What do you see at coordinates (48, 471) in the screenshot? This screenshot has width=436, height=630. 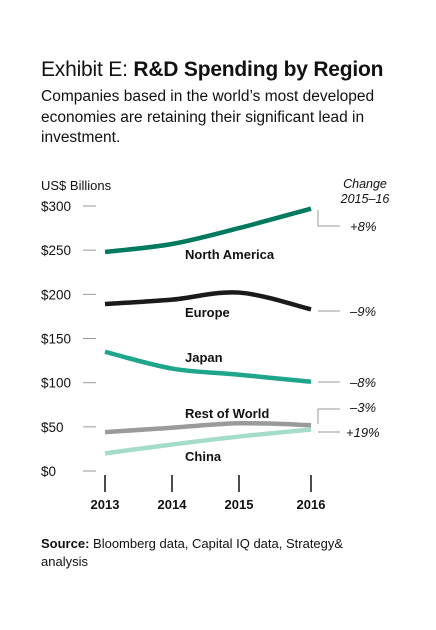 I see `y-tick-label: $0` at bounding box center [48, 471].